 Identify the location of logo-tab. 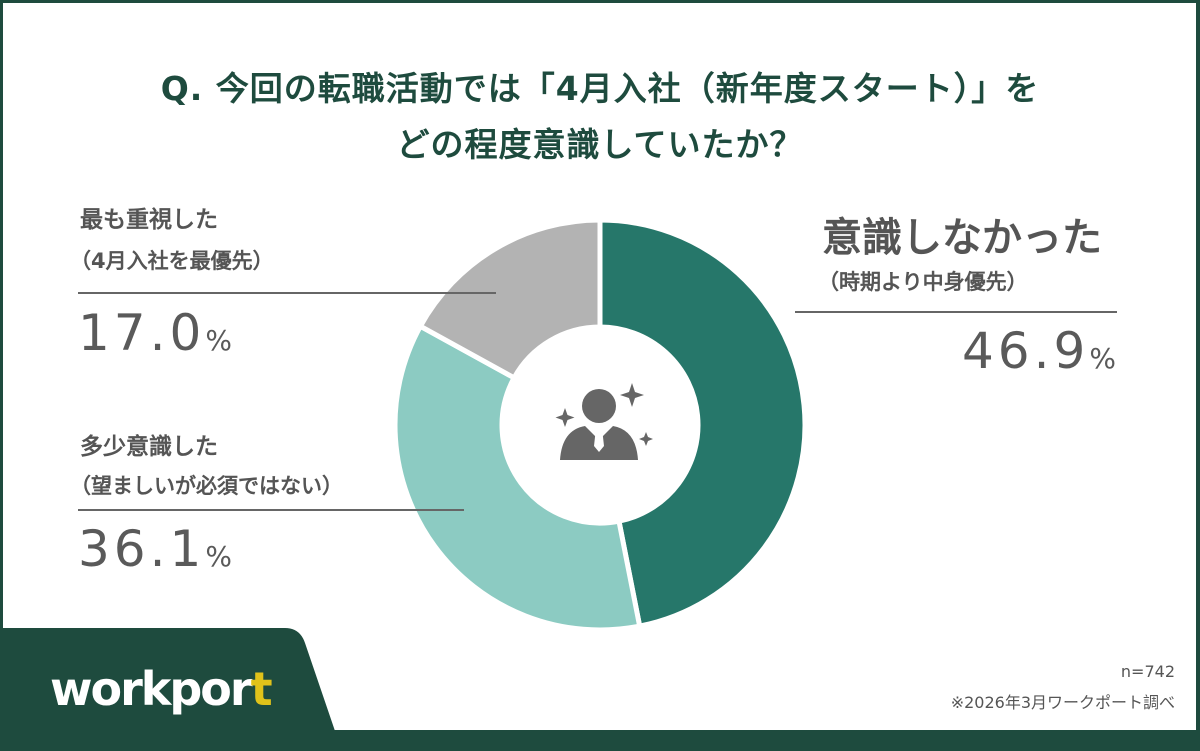
(167, 679).